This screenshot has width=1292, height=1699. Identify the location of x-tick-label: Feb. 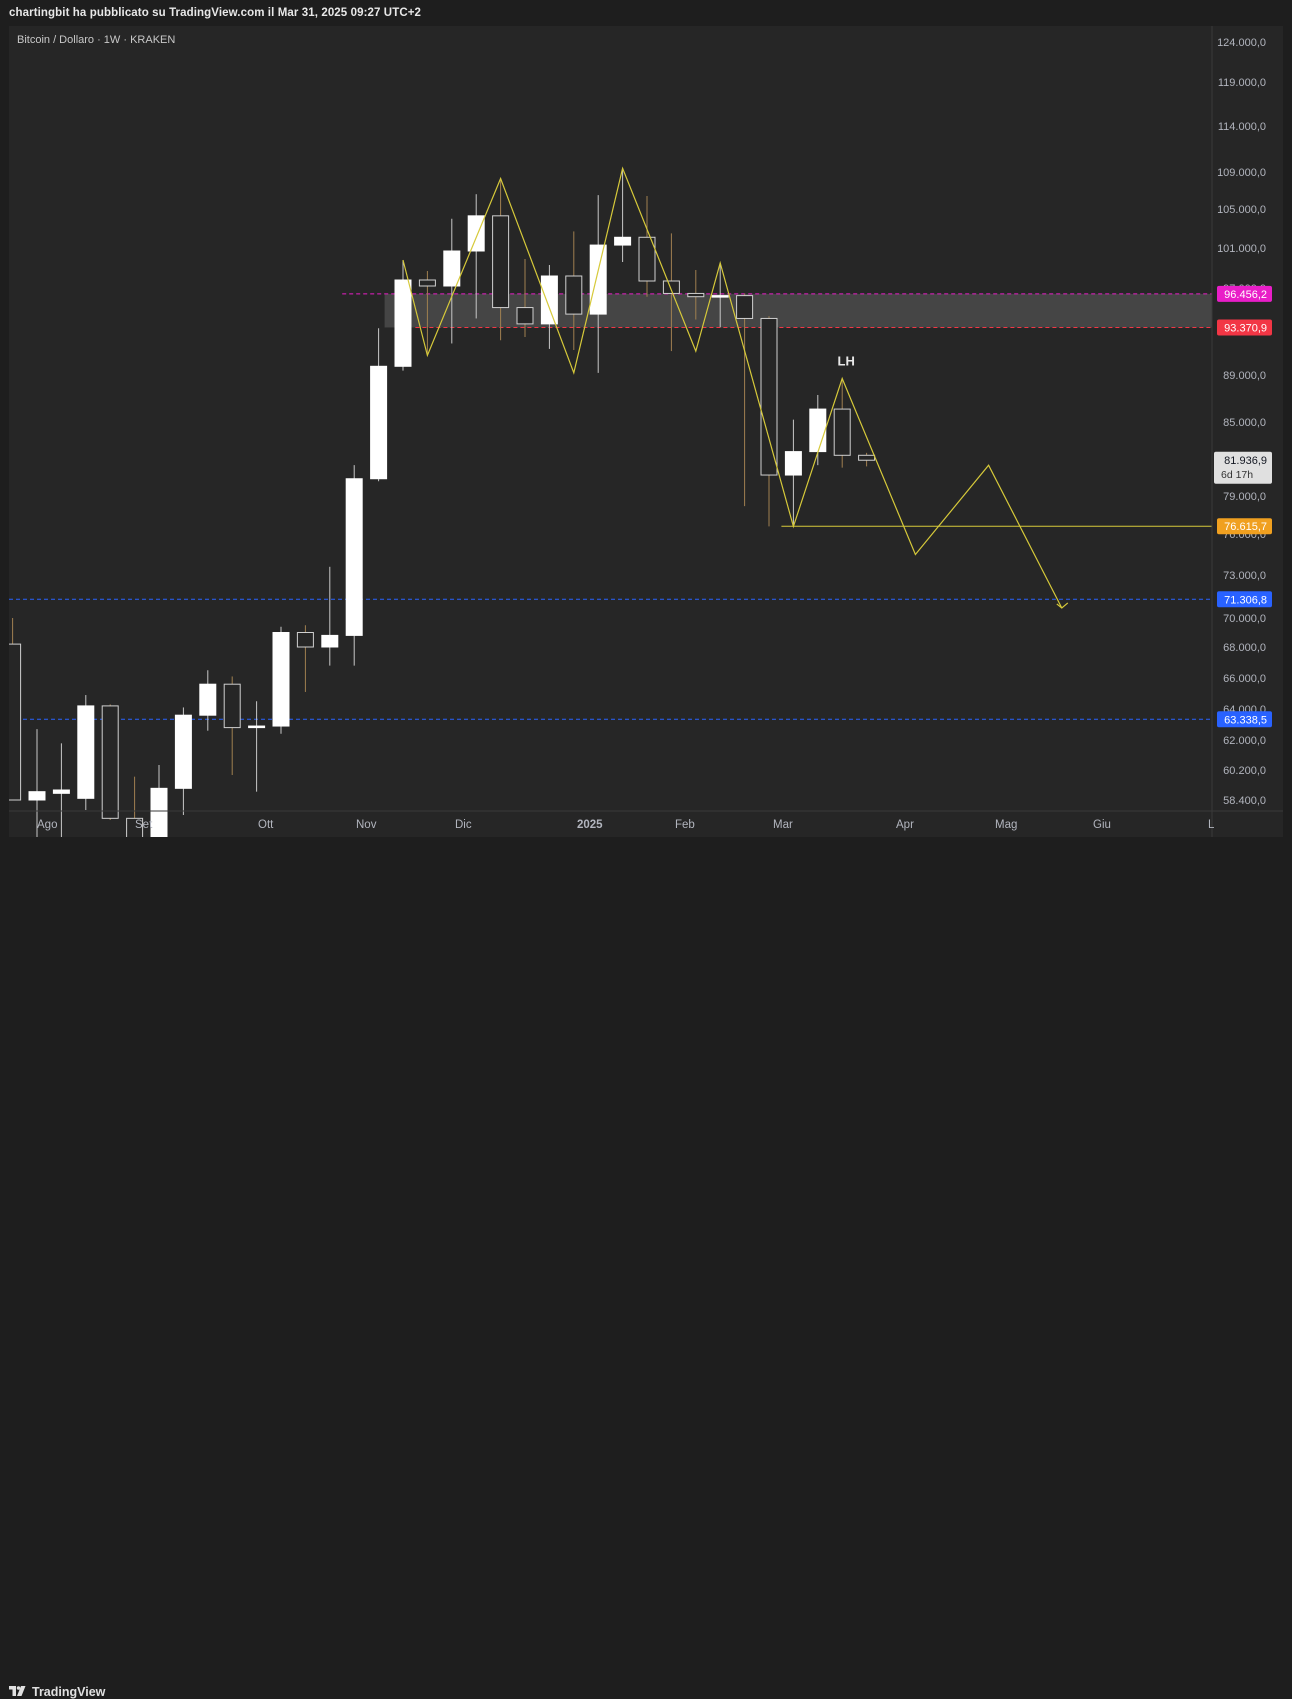
(685, 825).